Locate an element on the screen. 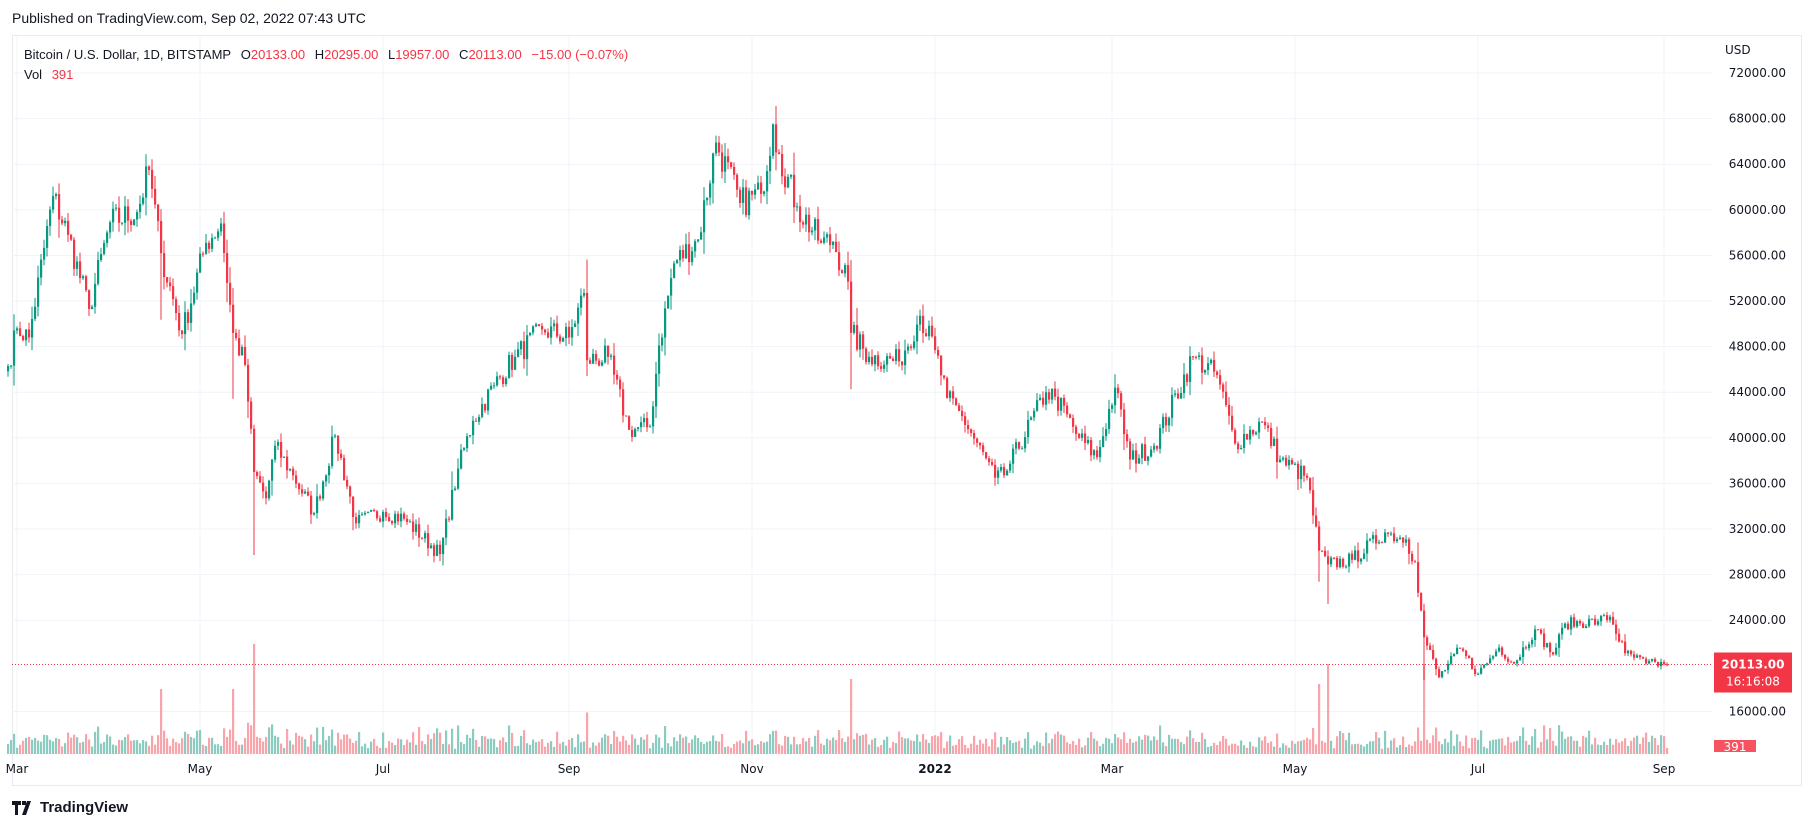 Image resolution: width=1813 pixels, height=831 pixels. price-tick-label: 28000.00 is located at coordinates (1757, 575).